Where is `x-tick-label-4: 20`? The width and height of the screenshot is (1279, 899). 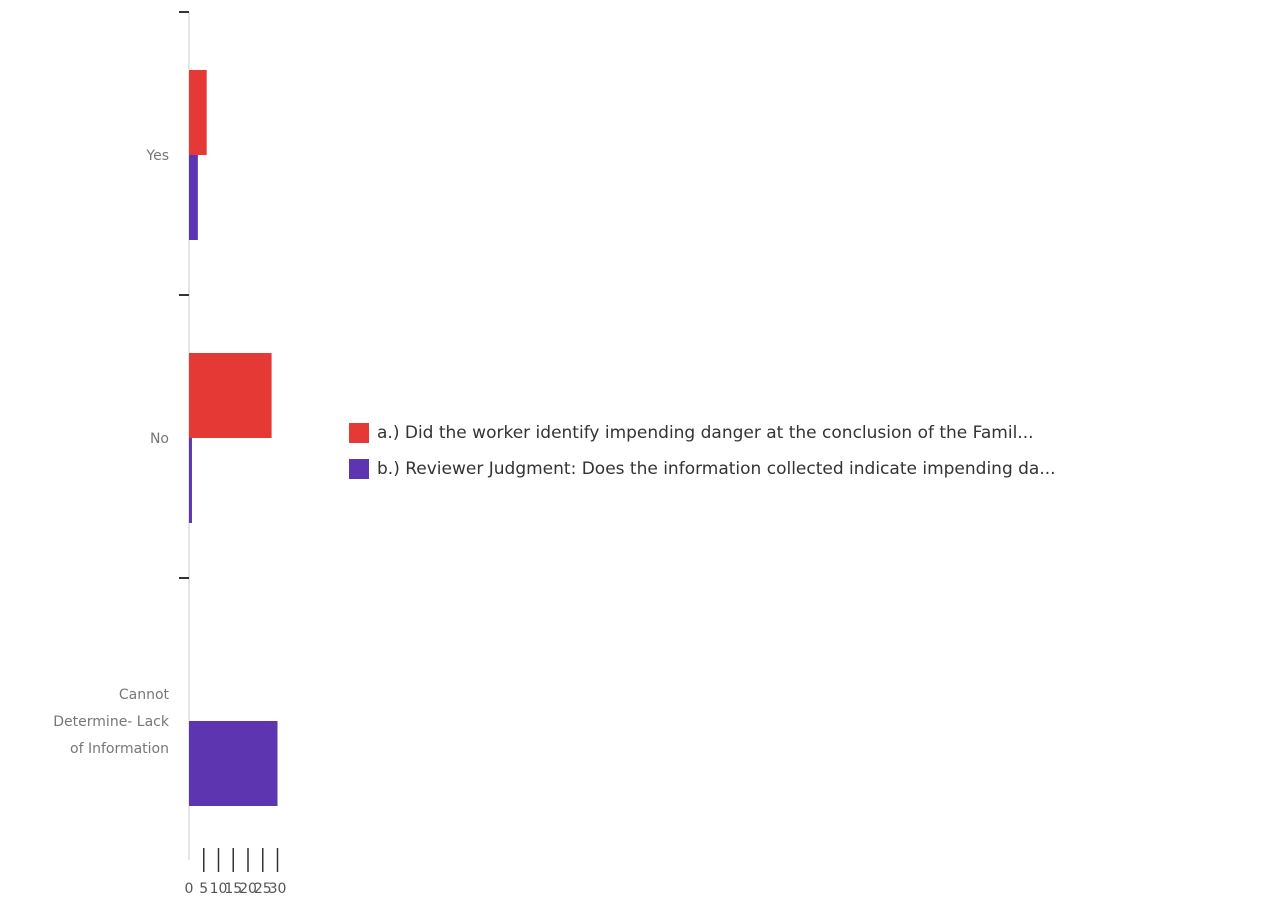 x-tick-label-4: 20 is located at coordinates (248, 889).